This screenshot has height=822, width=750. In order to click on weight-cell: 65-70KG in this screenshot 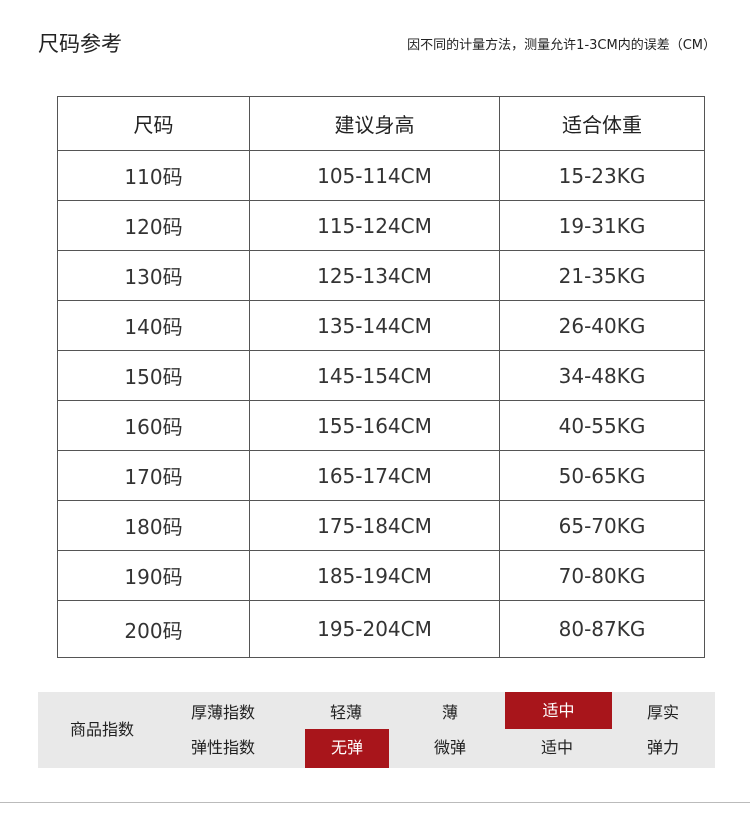, I will do `click(602, 525)`.